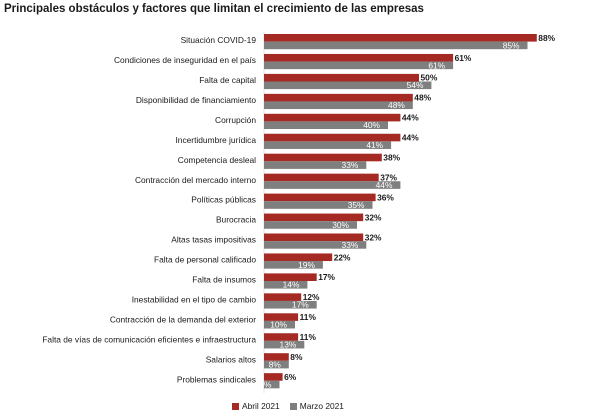 This screenshot has width=589, height=416. What do you see at coordinates (261, 406) in the screenshot?
I see `legend-label-abril: Abril 2021` at bounding box center [261, 406].